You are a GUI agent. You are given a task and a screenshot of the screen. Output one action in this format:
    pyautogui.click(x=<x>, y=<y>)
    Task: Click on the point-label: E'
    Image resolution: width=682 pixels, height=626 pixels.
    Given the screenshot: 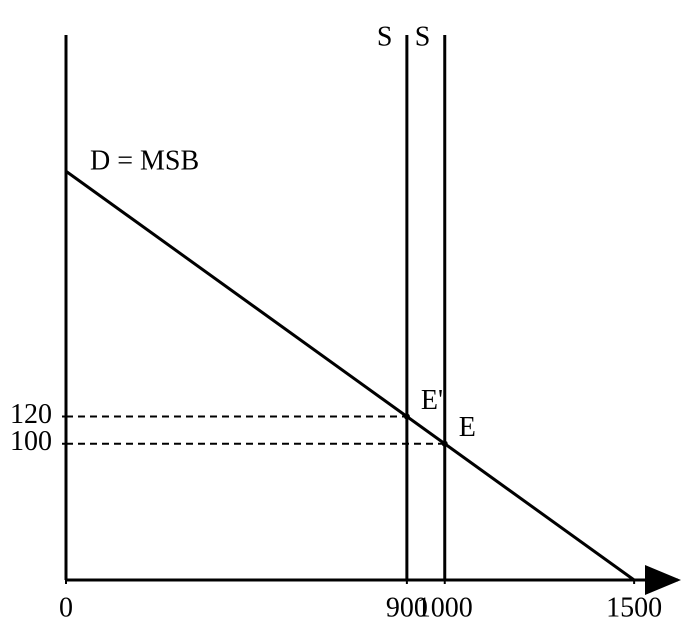 What is the action you would take?
    pyautogui.click(x=432, y=400)
    